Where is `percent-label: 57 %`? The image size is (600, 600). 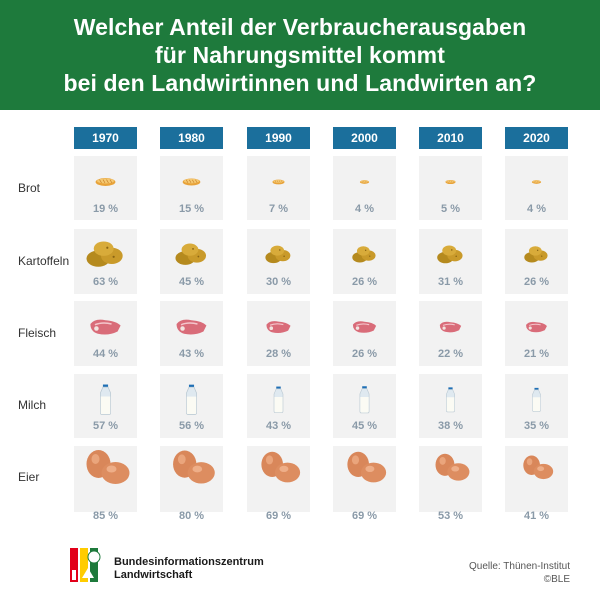 percent-label: 57 % is located at coordinates (105, 426).